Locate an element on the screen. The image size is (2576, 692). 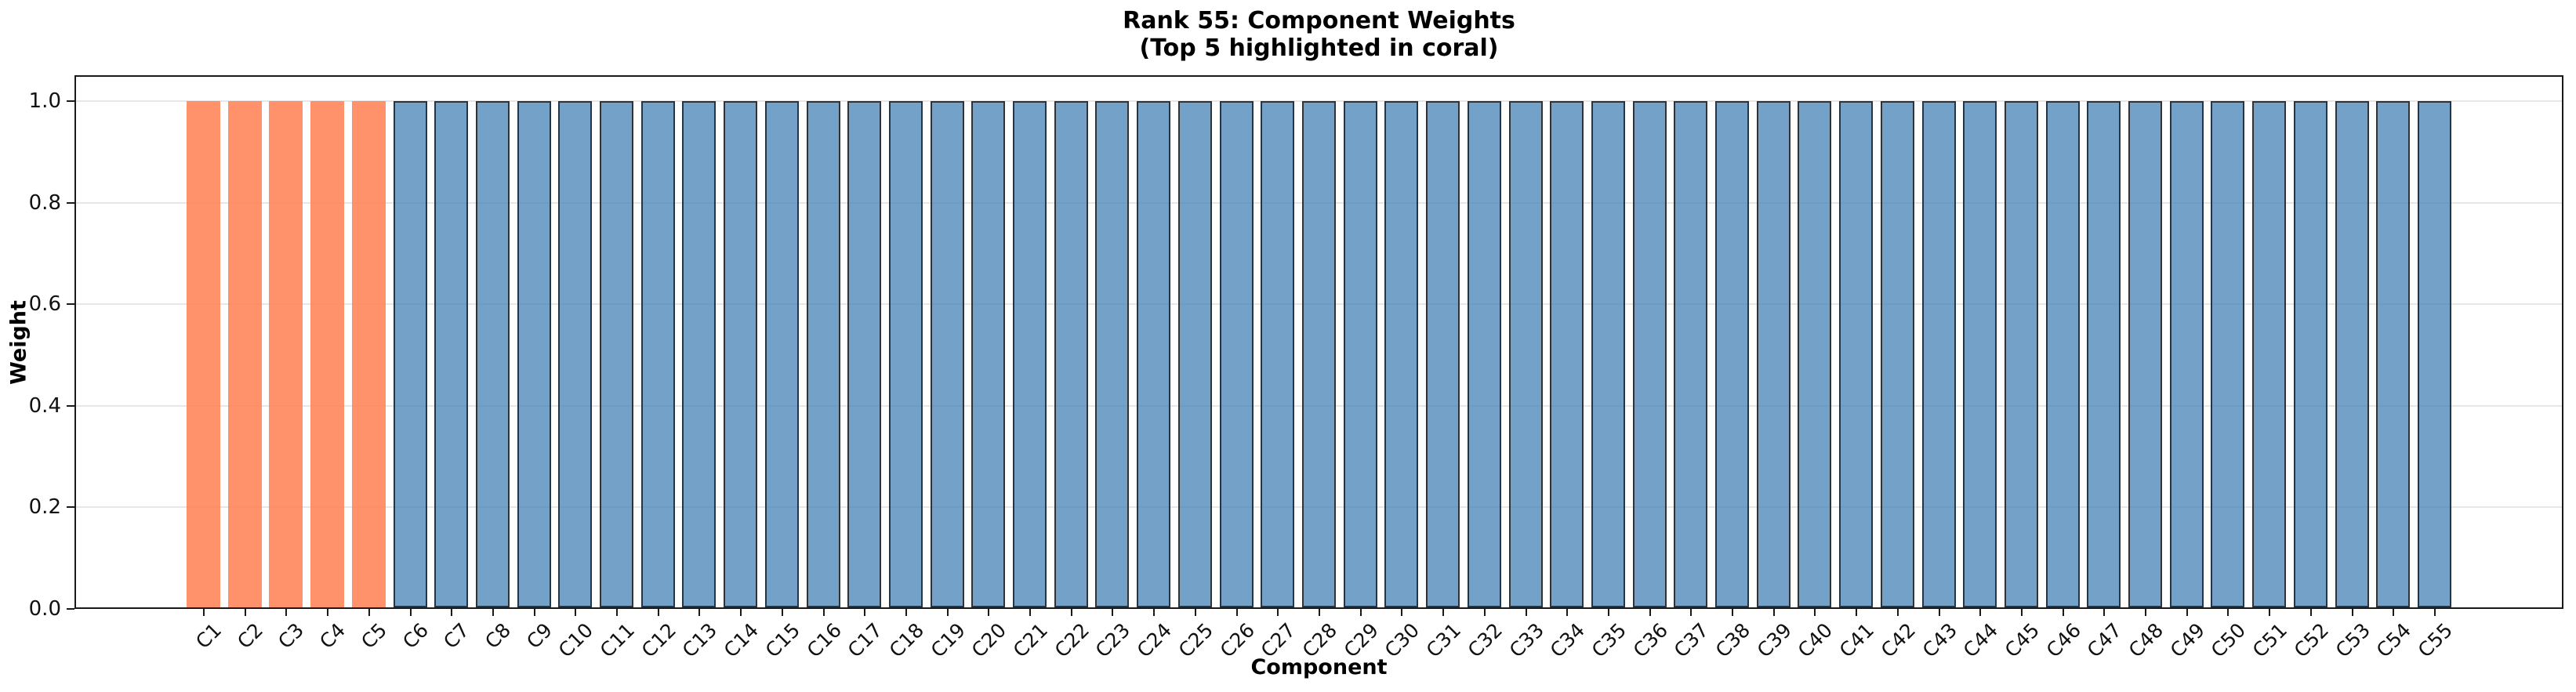
bar-C21 is located at coordinates (1030, 354).